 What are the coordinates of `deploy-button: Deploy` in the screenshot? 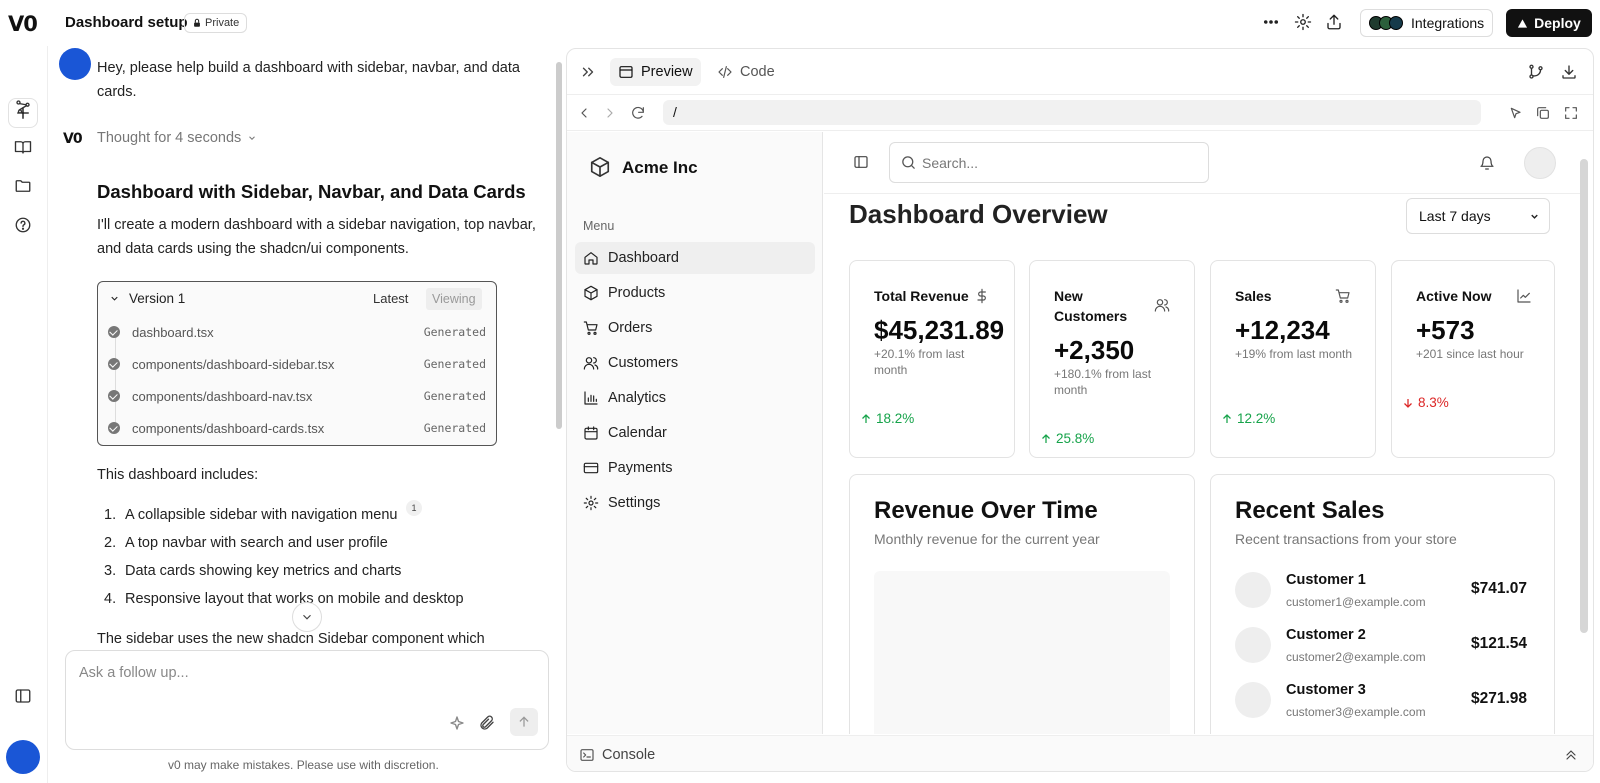 It's located at (1549, 23).